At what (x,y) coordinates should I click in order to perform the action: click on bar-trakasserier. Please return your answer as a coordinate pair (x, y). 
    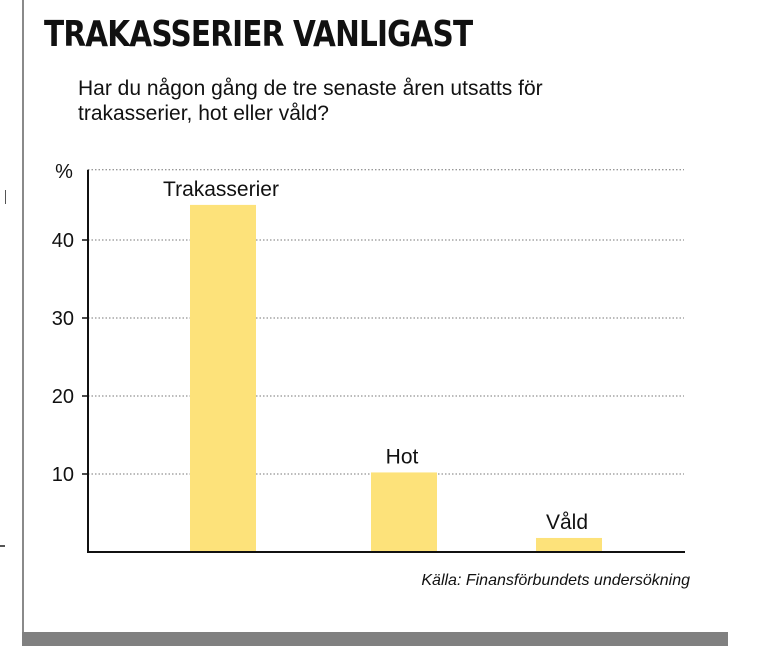
    Looking at the image, I should click on (223, 378).